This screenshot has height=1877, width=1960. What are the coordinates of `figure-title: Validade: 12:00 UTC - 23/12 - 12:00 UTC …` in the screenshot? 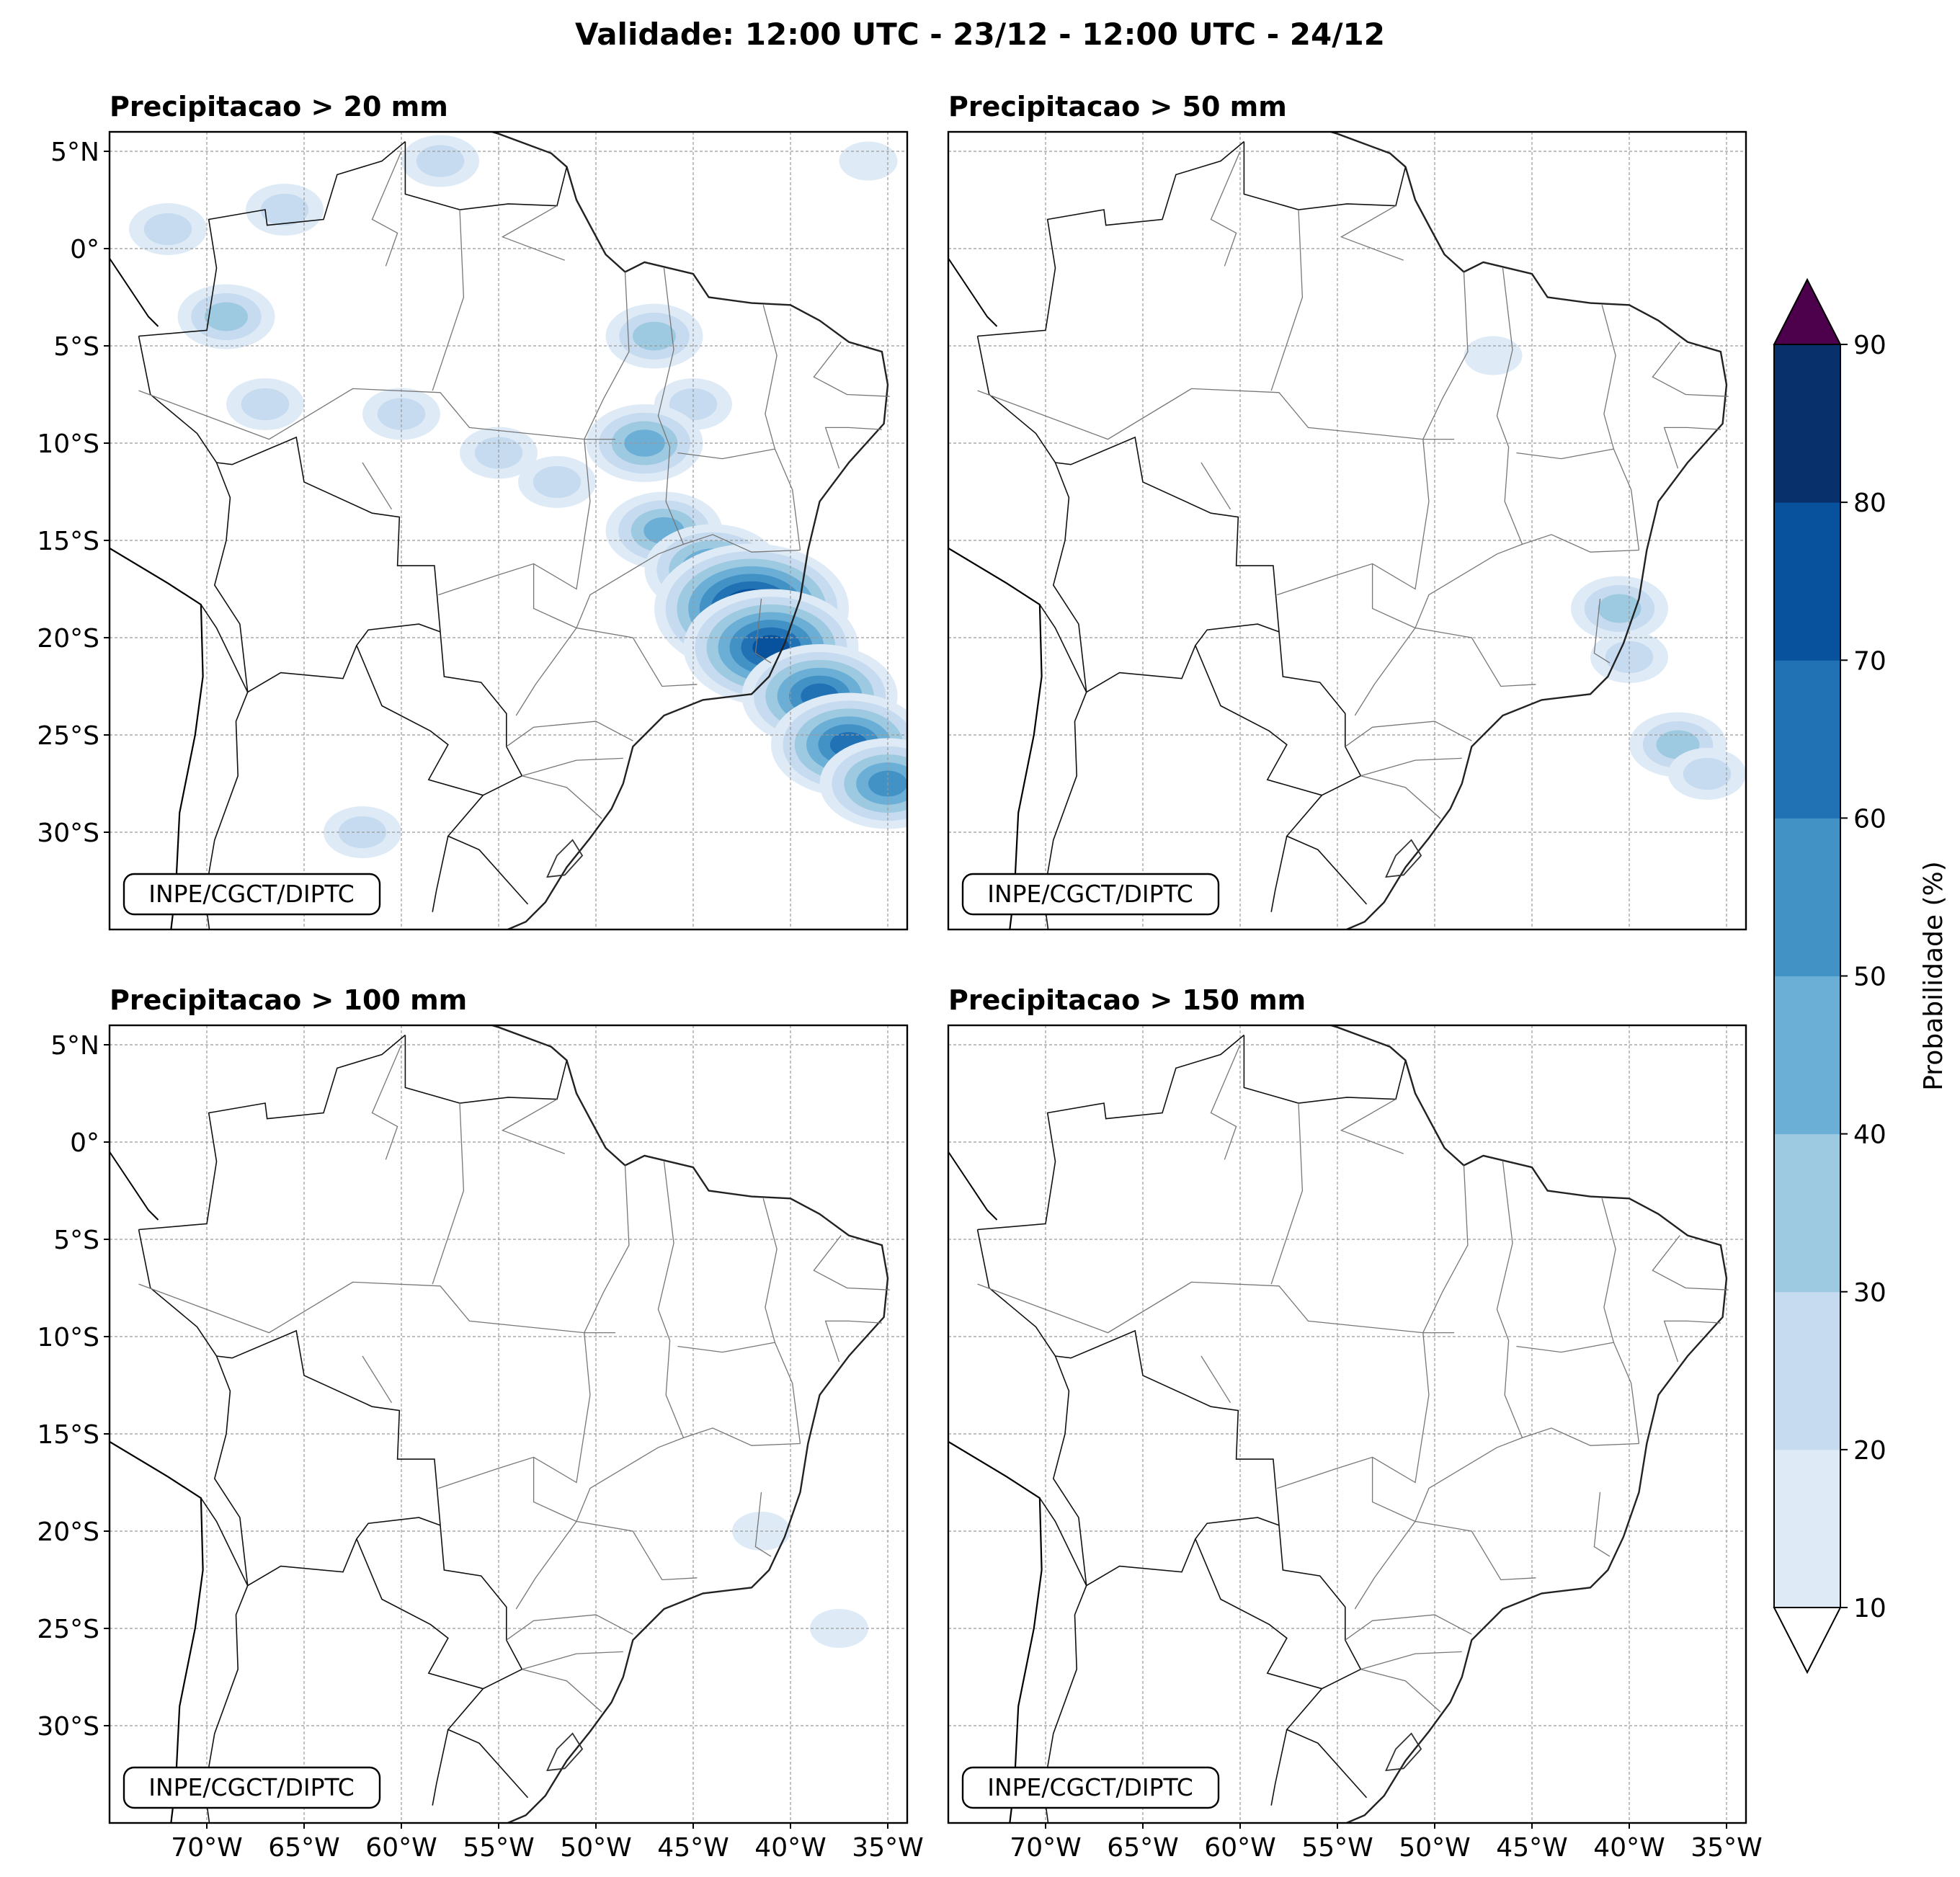 It's located at (980, 35).